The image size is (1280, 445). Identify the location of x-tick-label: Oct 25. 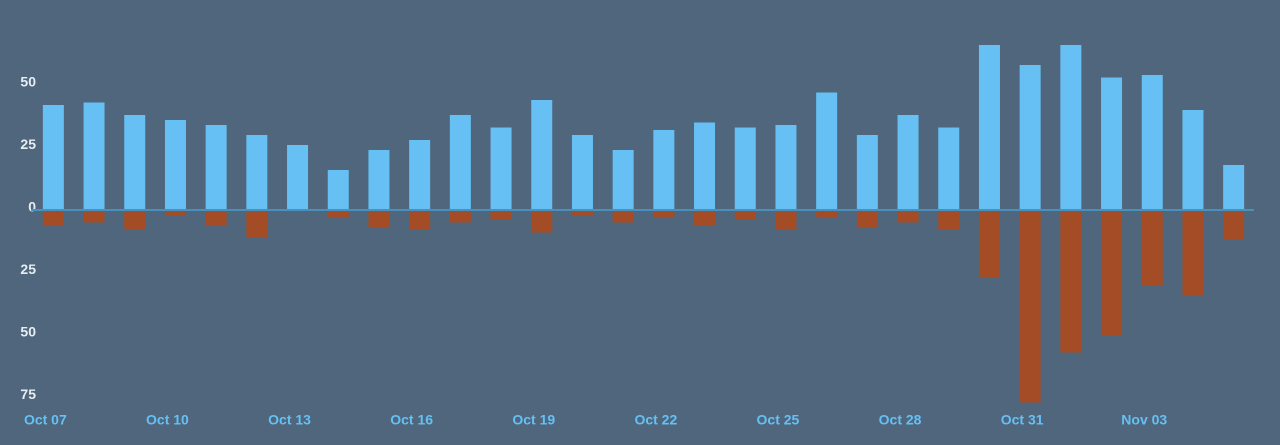
(778, 420).